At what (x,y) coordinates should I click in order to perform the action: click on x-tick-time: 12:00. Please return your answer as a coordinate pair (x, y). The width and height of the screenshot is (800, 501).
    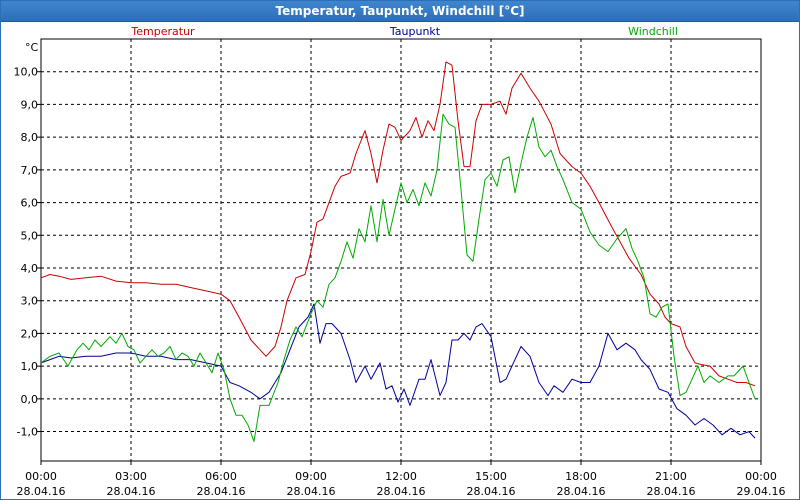
    Looking at the image, I should click on (401, 476).